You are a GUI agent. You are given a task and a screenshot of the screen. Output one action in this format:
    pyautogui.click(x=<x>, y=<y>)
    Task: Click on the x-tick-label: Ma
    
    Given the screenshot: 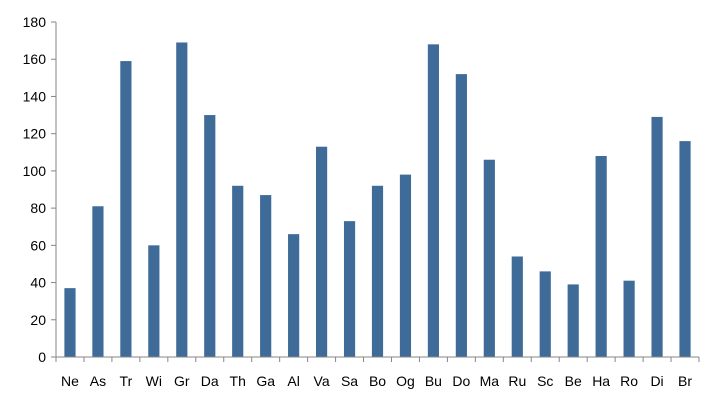 What is the action you would take?
    pyautogui.click(x=490, y=381)
    